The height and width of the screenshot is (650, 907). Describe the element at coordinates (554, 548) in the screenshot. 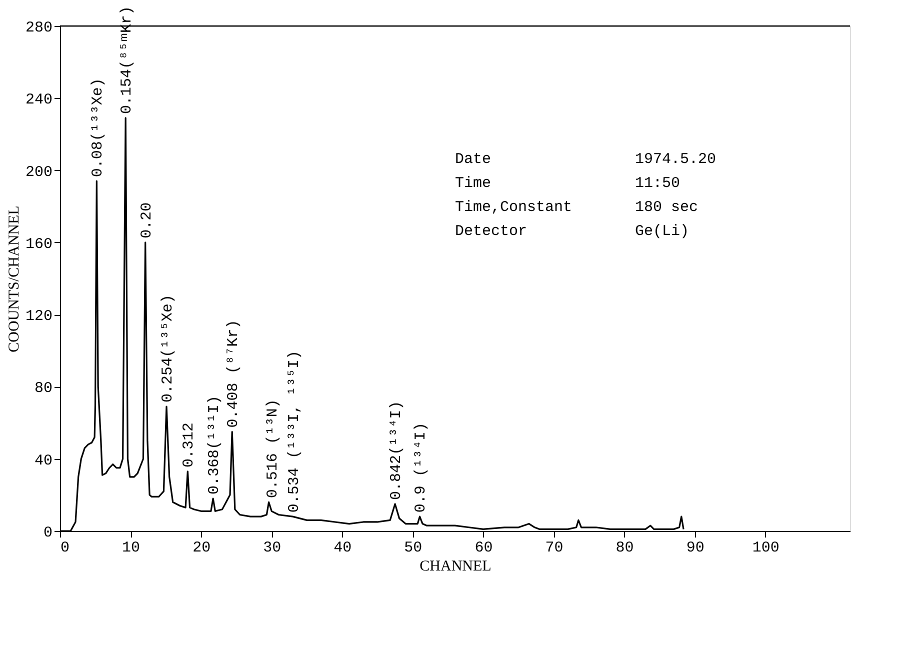

I see `x-tick-label: 70` at that location.